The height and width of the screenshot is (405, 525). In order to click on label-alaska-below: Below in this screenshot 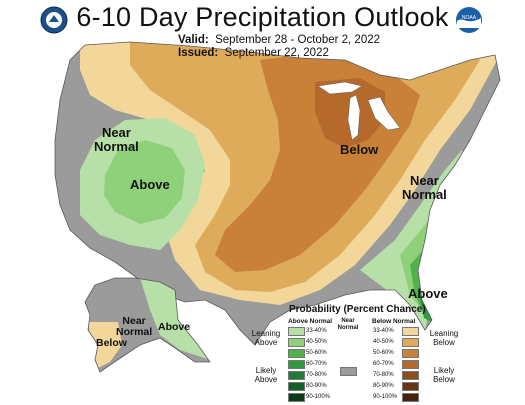, I will do `click(111, 343)`.